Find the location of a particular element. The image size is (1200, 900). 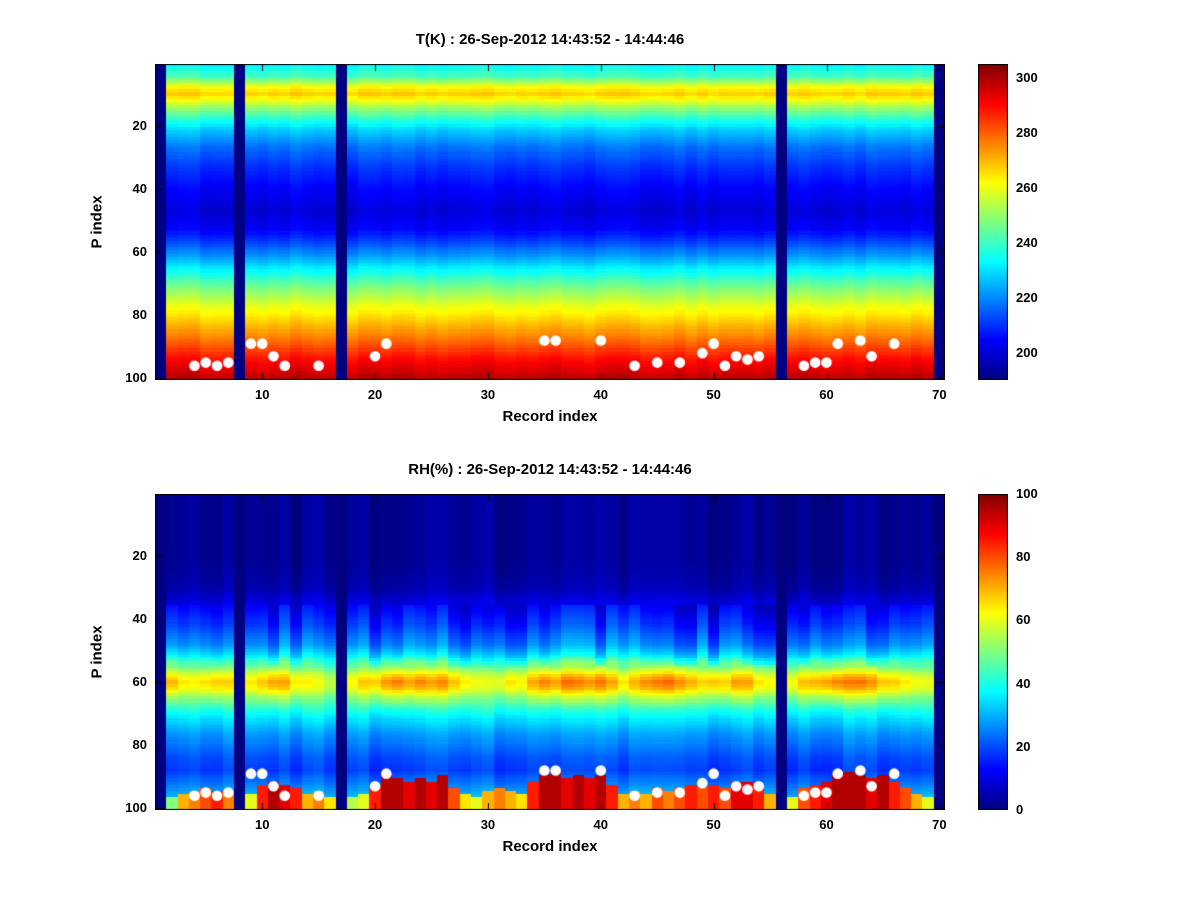

colorbar-tick-label: 240 is located at coordinates (1027, 242).